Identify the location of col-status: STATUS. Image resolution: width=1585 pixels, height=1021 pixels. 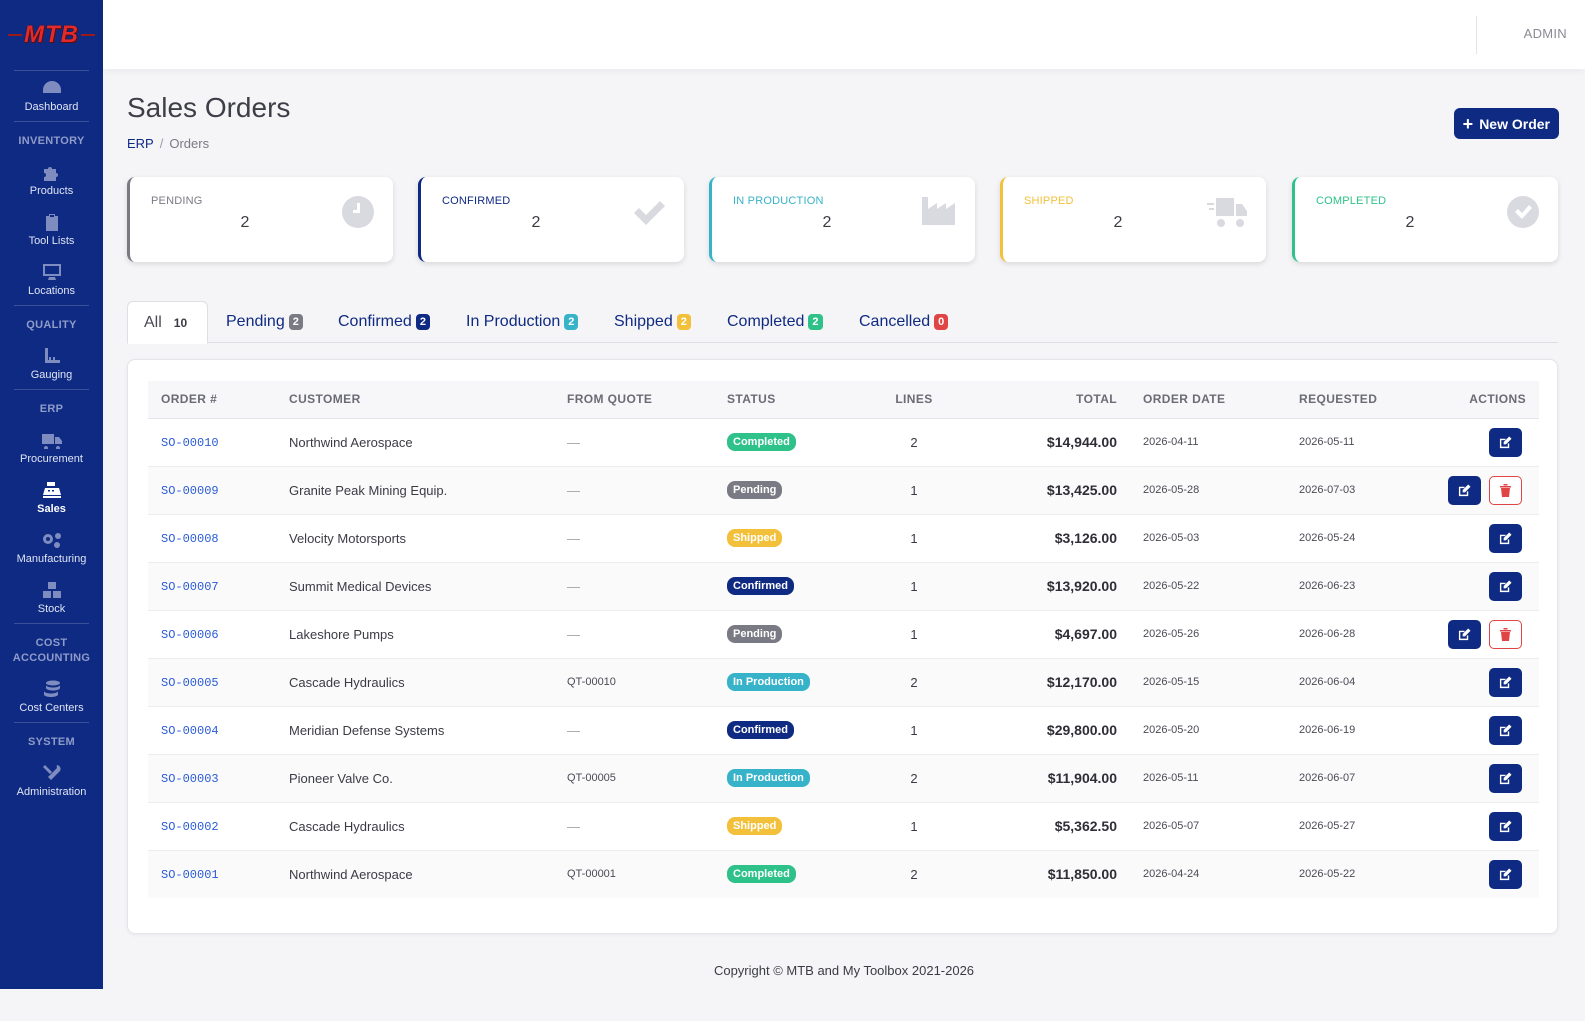
(794, 400).